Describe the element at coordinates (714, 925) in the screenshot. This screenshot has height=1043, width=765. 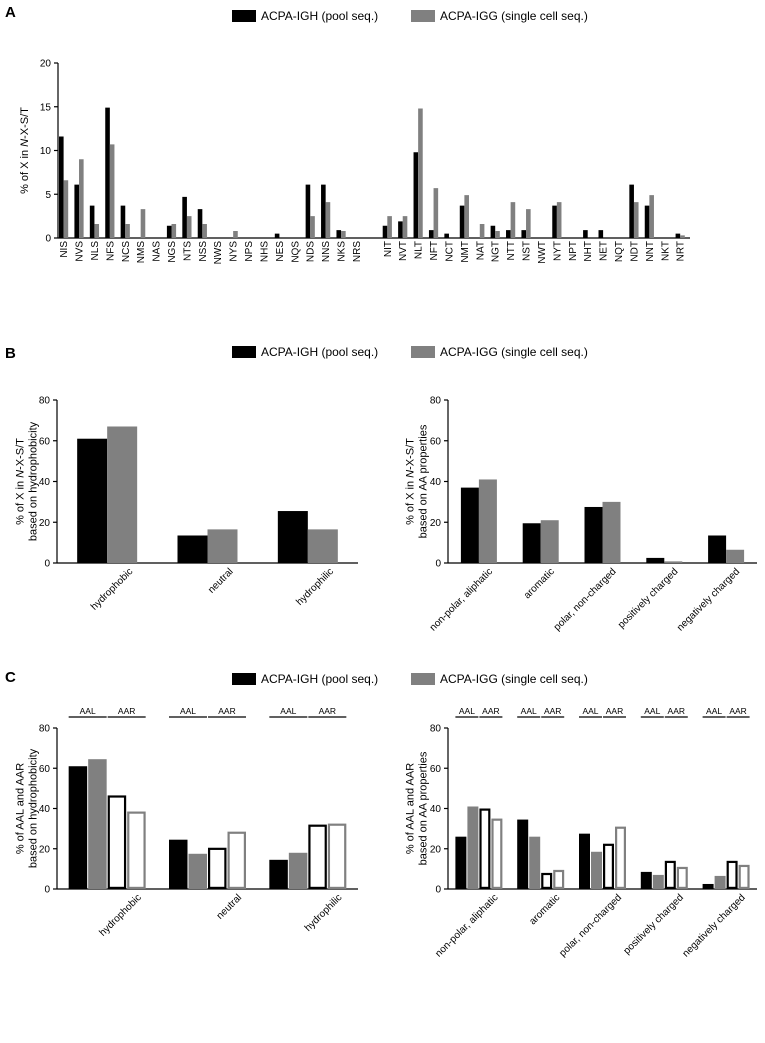
I see `chart-c2-category-label: negatively charged` at that location.